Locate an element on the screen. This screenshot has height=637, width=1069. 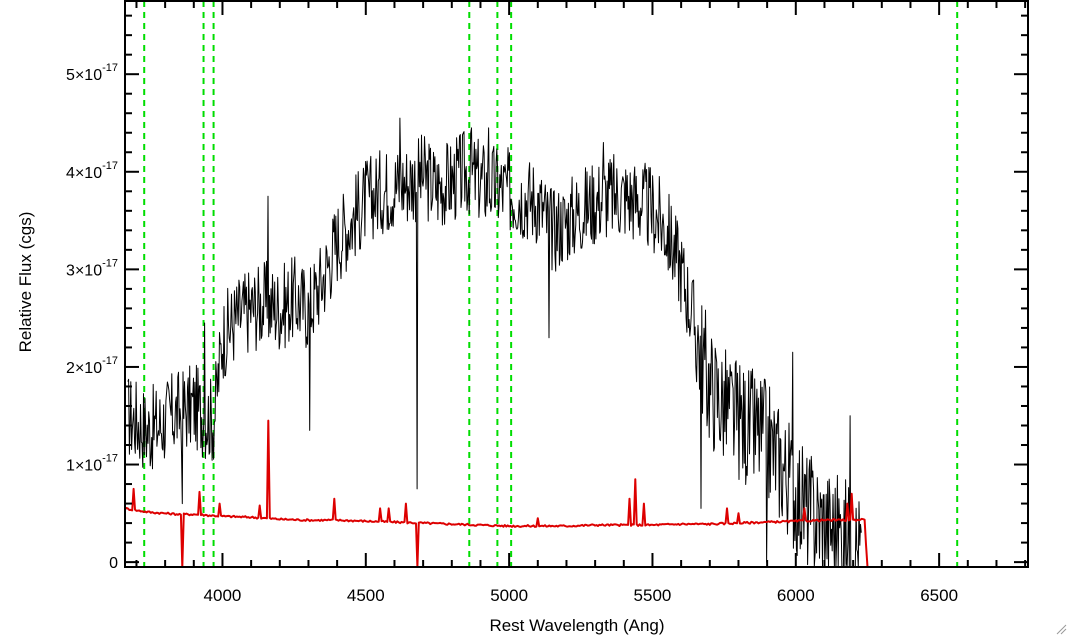
y-tick-label: 5×10⁻¹⁷ is located at coordinates (92, 73).